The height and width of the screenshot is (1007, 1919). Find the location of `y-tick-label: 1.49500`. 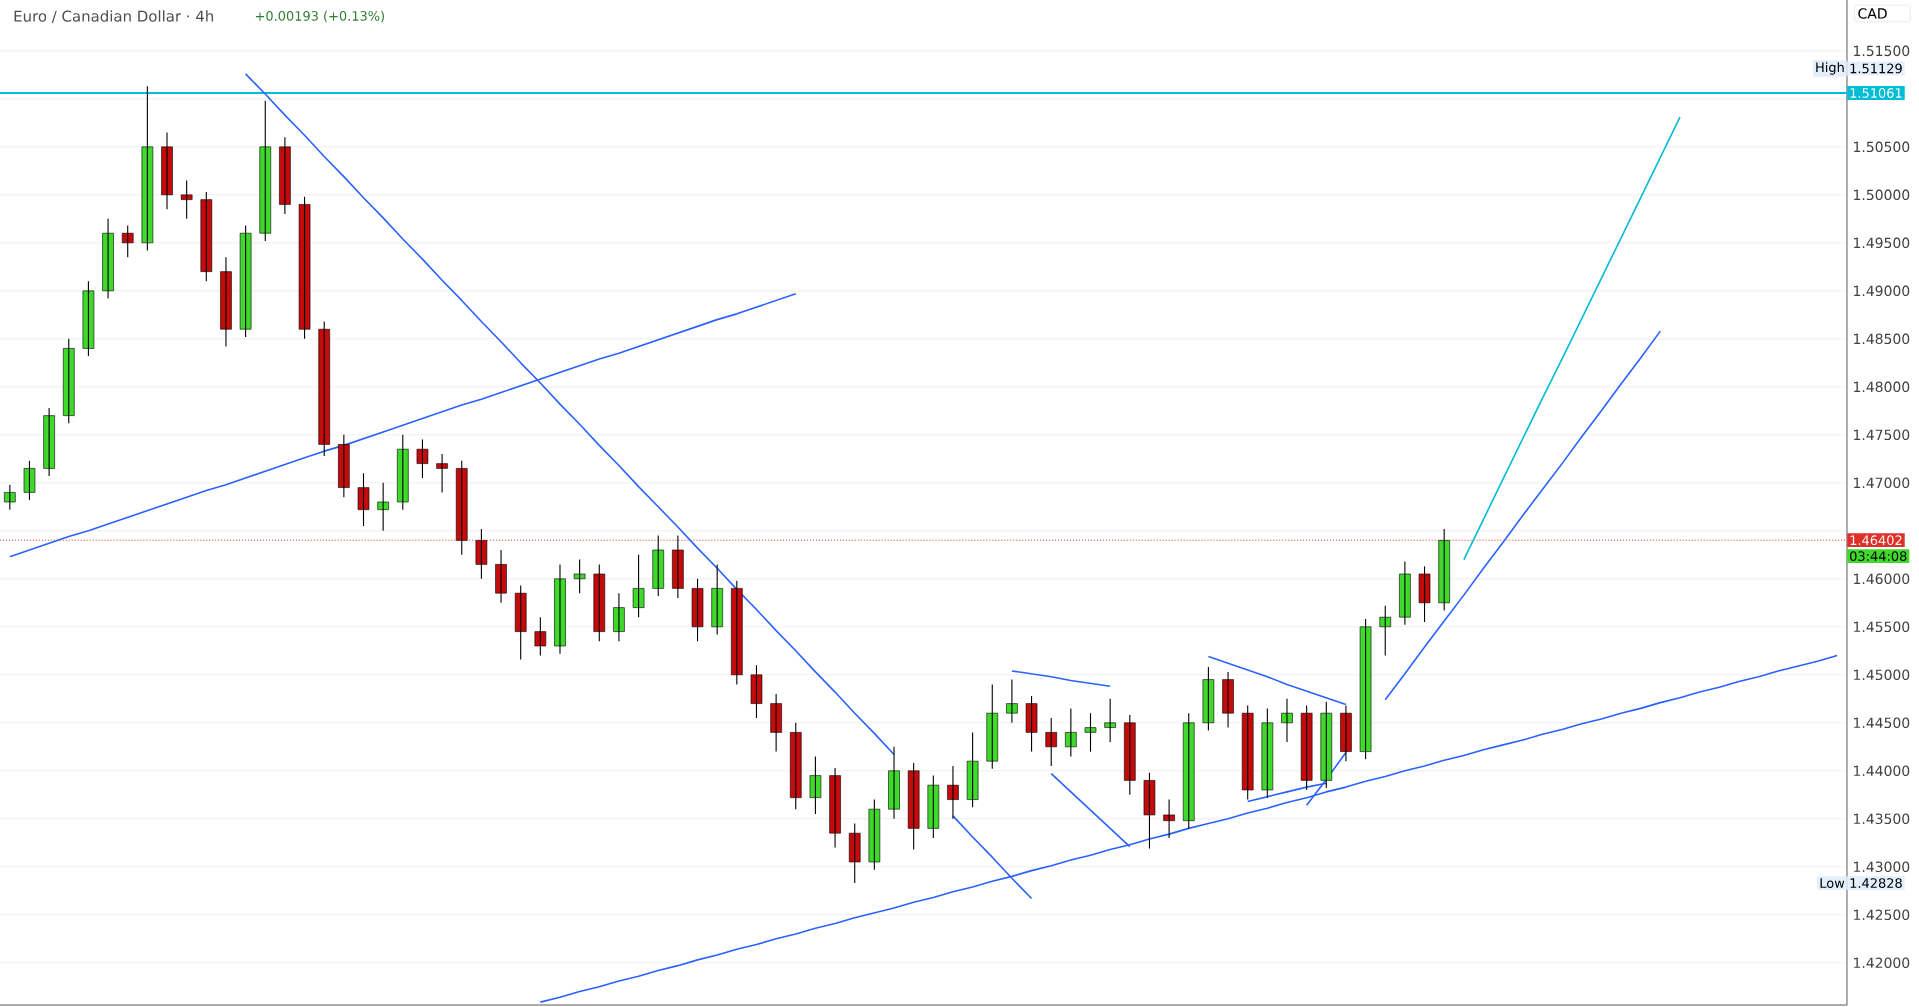

y-tick-label: 1.49500 is located at coordinates (1882, 243).